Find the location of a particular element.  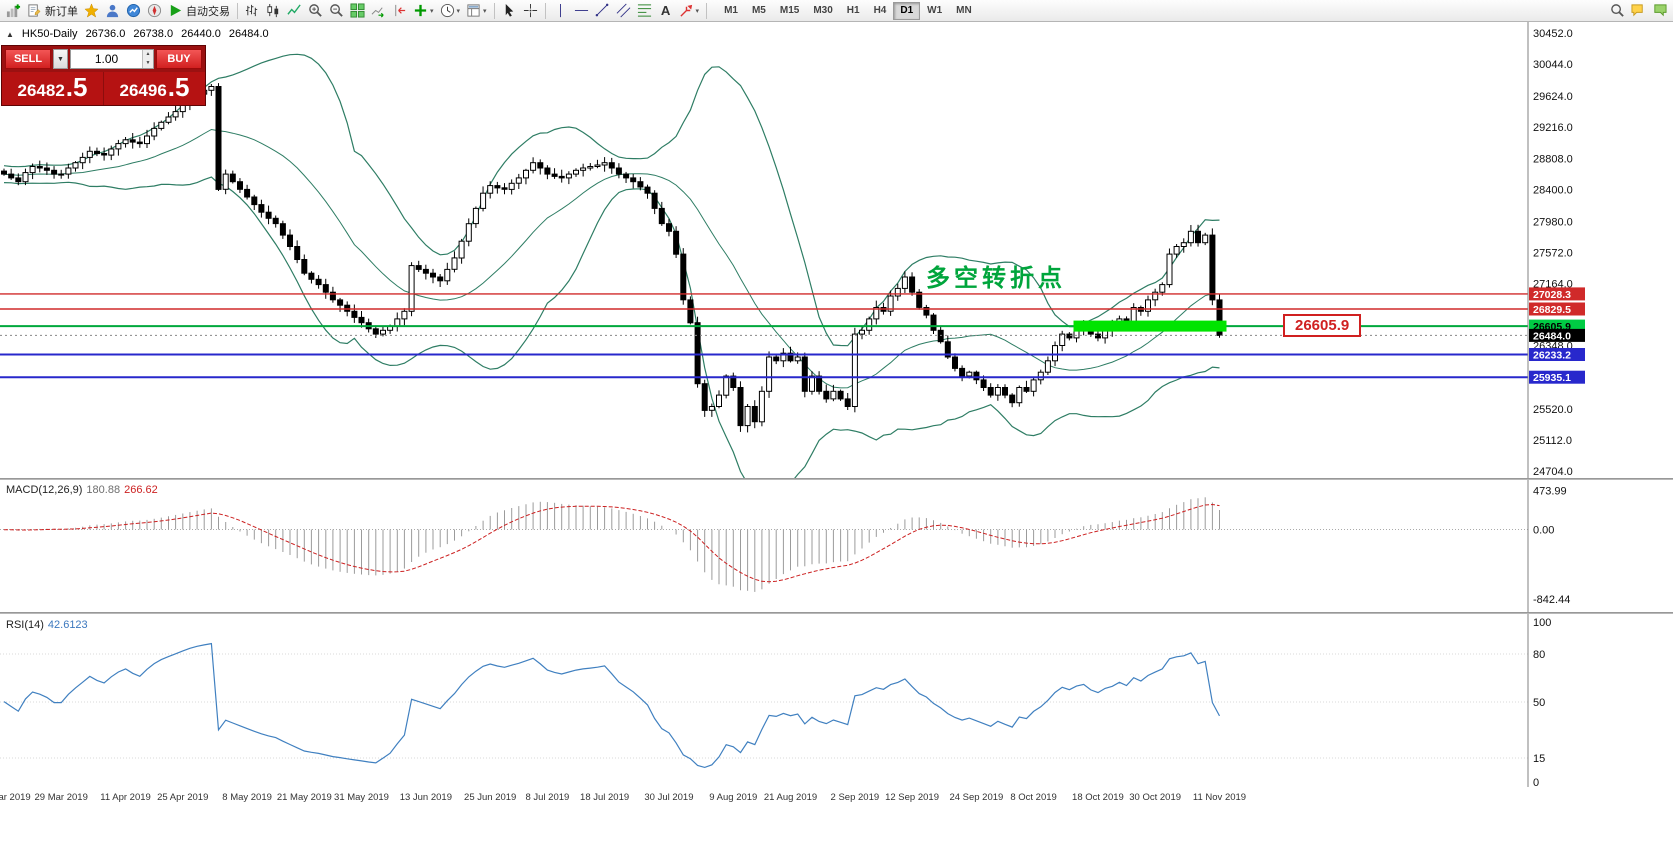

svg-text: 29216.0 is located at coordinates (1553, 128).